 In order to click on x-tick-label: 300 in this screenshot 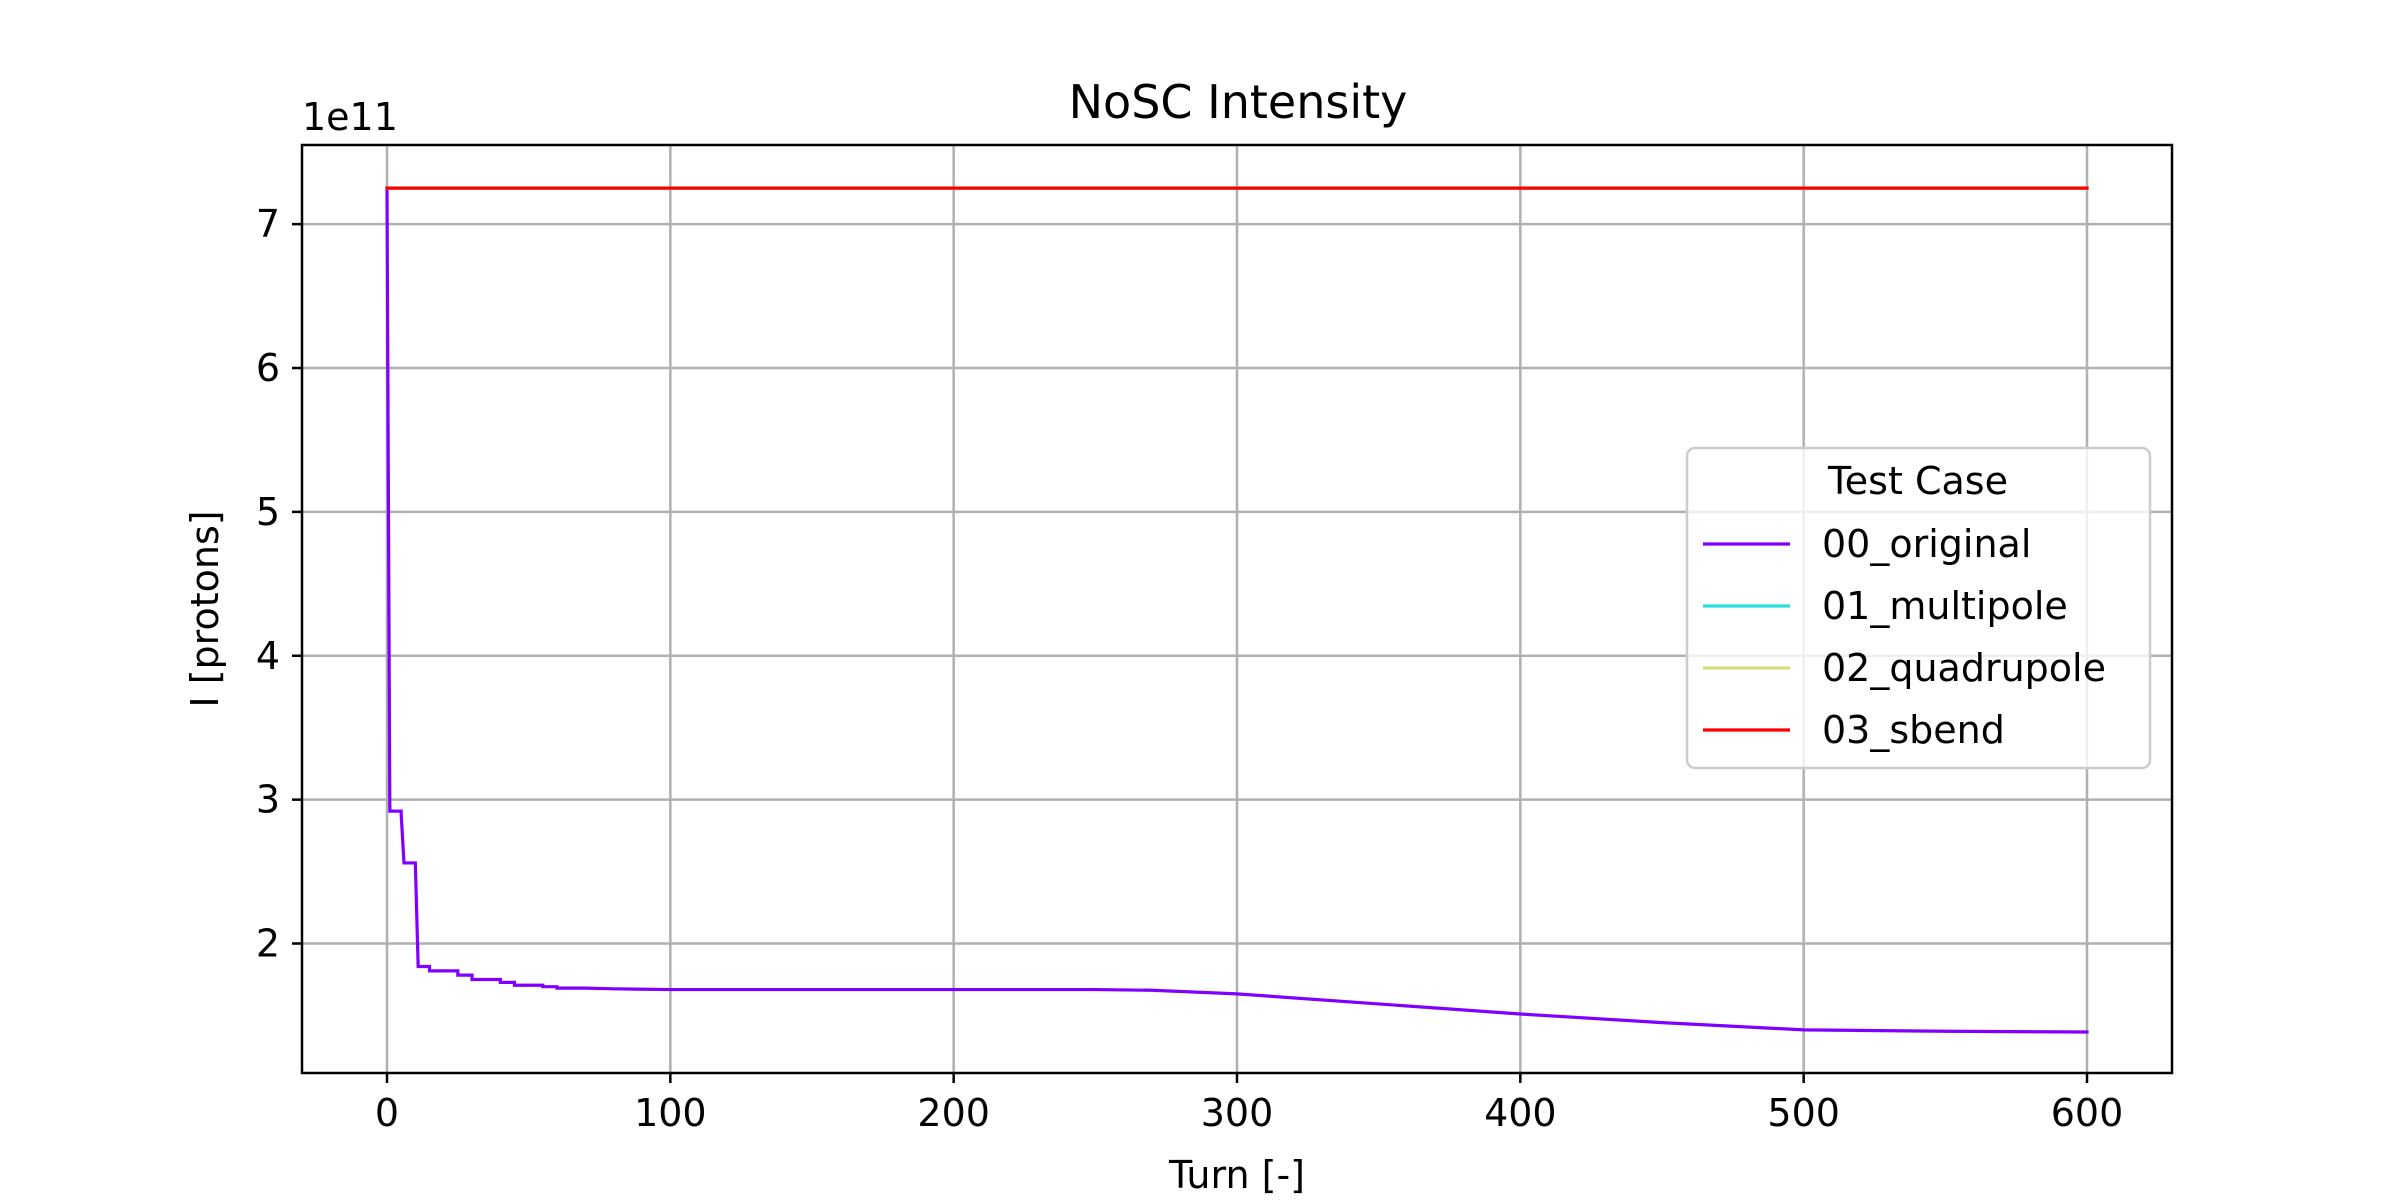, I will do `click(1237, 1113)`.